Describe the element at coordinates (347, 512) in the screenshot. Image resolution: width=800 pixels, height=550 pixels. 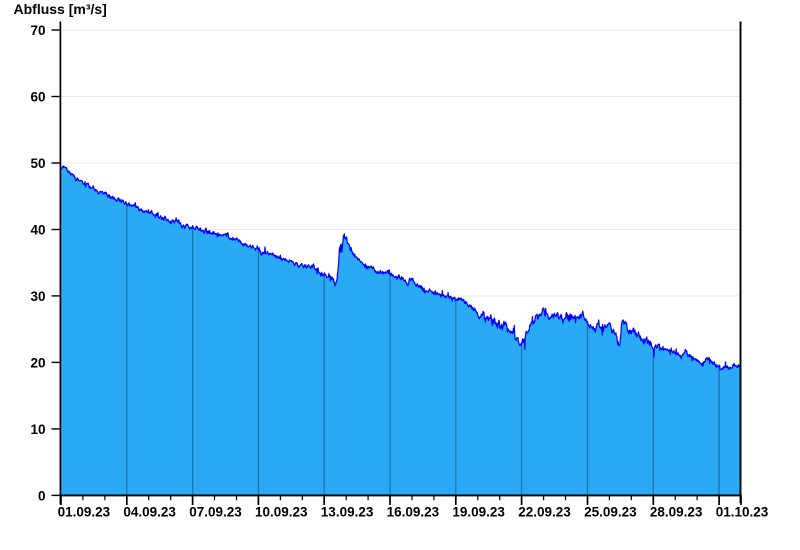
I see `svg-text: 13.09.23` at that location.